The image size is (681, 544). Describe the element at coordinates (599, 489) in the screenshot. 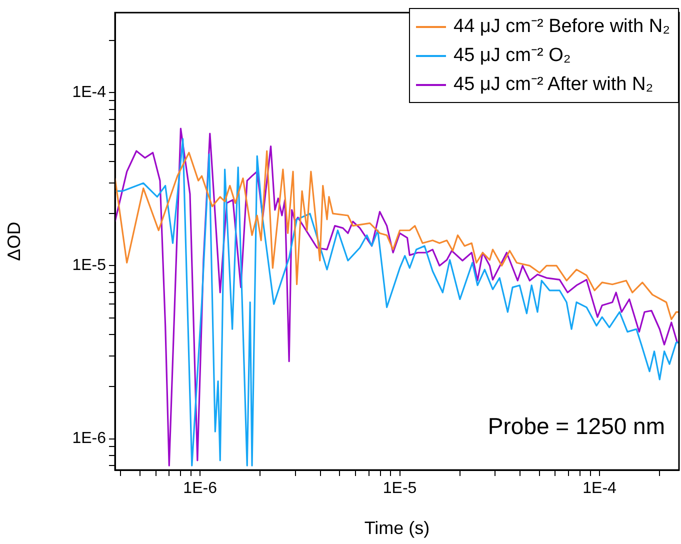

I see `x-tick-label: 1E-4` at that location.